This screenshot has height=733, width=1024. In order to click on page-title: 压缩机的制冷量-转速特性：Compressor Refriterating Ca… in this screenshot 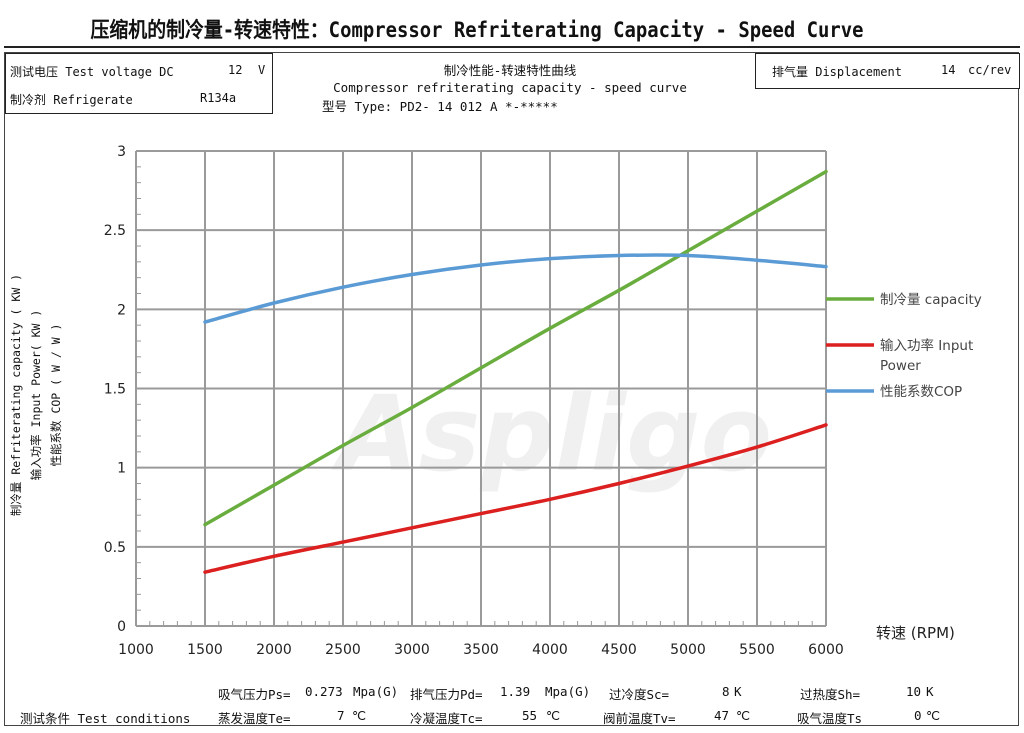, I will do `click(477, 30)`.